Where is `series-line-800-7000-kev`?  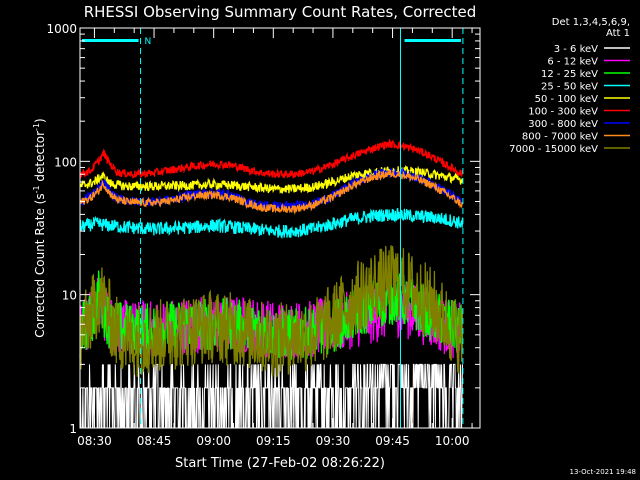 series-line-800-7000-kev is located at coordinates (271, 192).